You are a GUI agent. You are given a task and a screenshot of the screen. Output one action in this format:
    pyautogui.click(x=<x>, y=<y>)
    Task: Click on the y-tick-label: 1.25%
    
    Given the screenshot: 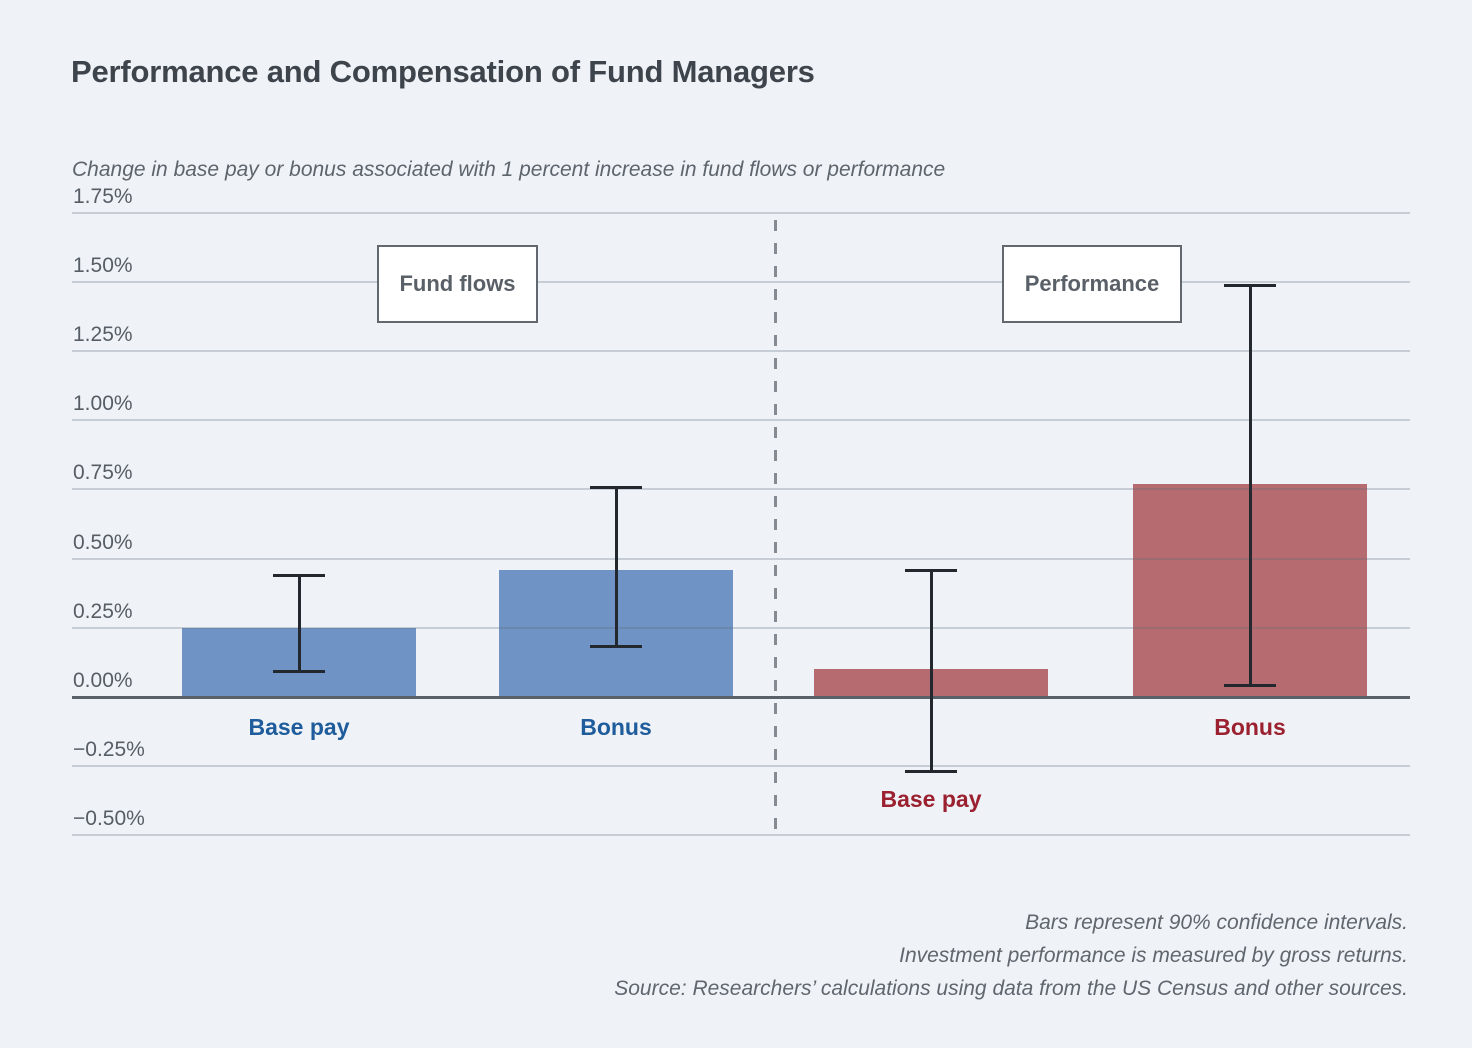 What is the action you would take?
    pyautogui.click(x=103, y=334)
    